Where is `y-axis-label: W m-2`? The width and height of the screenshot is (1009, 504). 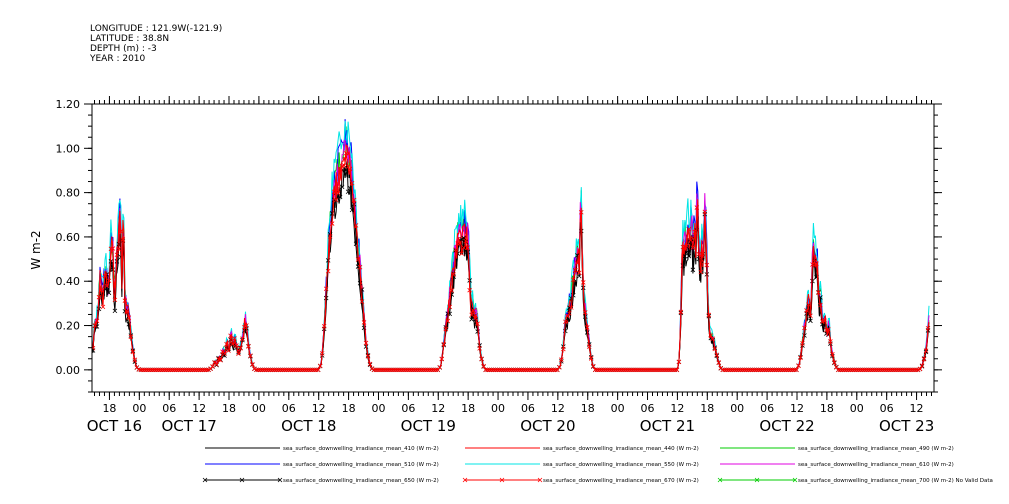 y-axis-label: W m-2 is located at coordinates (36, 249).